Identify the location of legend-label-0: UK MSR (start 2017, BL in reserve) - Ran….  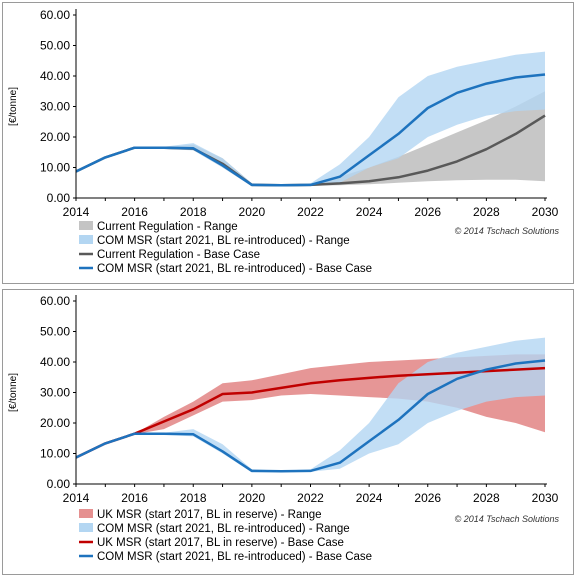
(209, 515).